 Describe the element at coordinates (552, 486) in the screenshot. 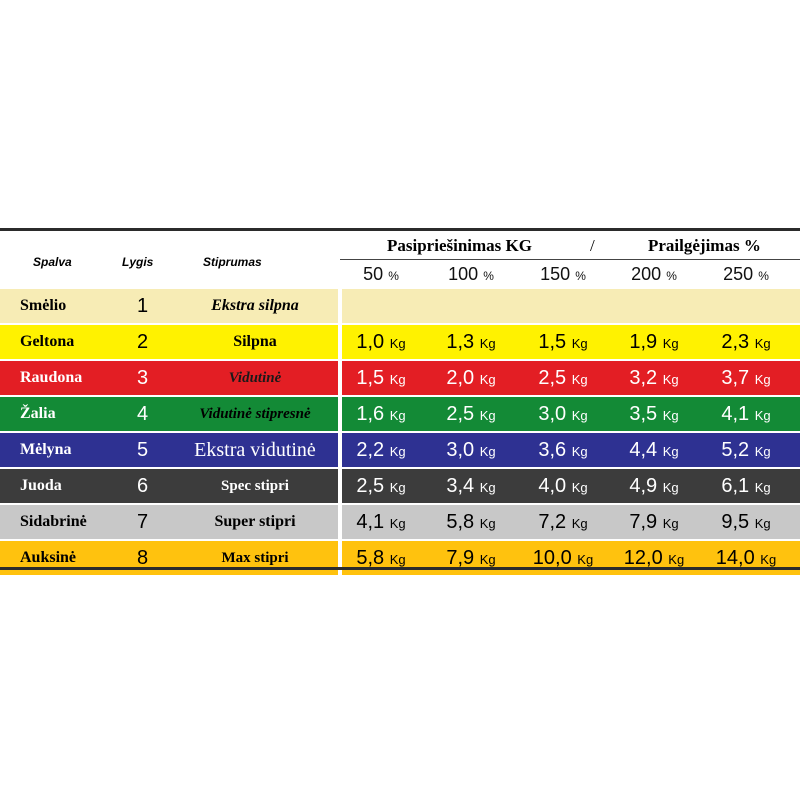

I see `value-number: 4,0` at that location.